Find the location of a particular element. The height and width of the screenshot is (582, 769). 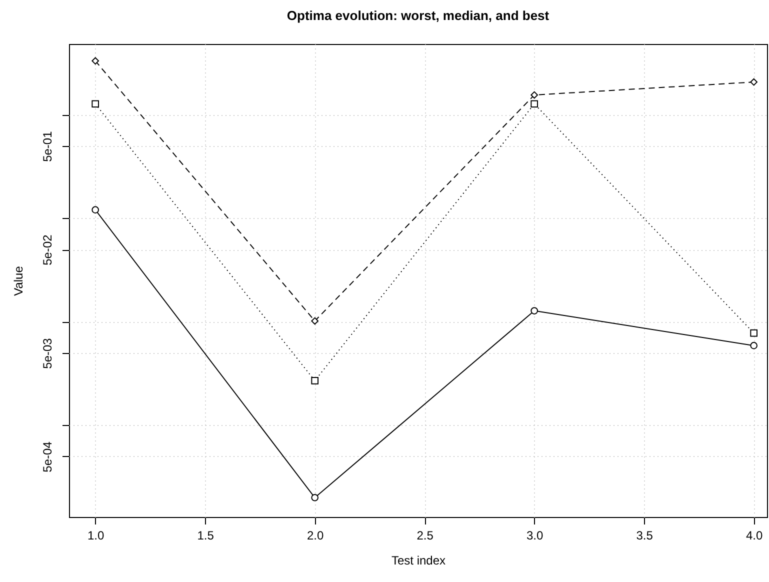

chart-title: Optima evolution: worst, median, and best is located at coordinates (418, 15).